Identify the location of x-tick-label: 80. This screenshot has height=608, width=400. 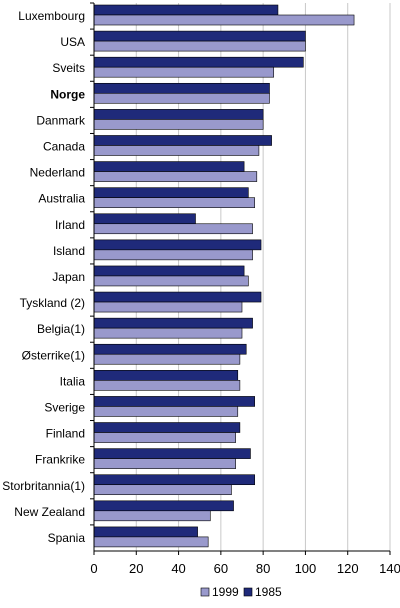
(263, 568).